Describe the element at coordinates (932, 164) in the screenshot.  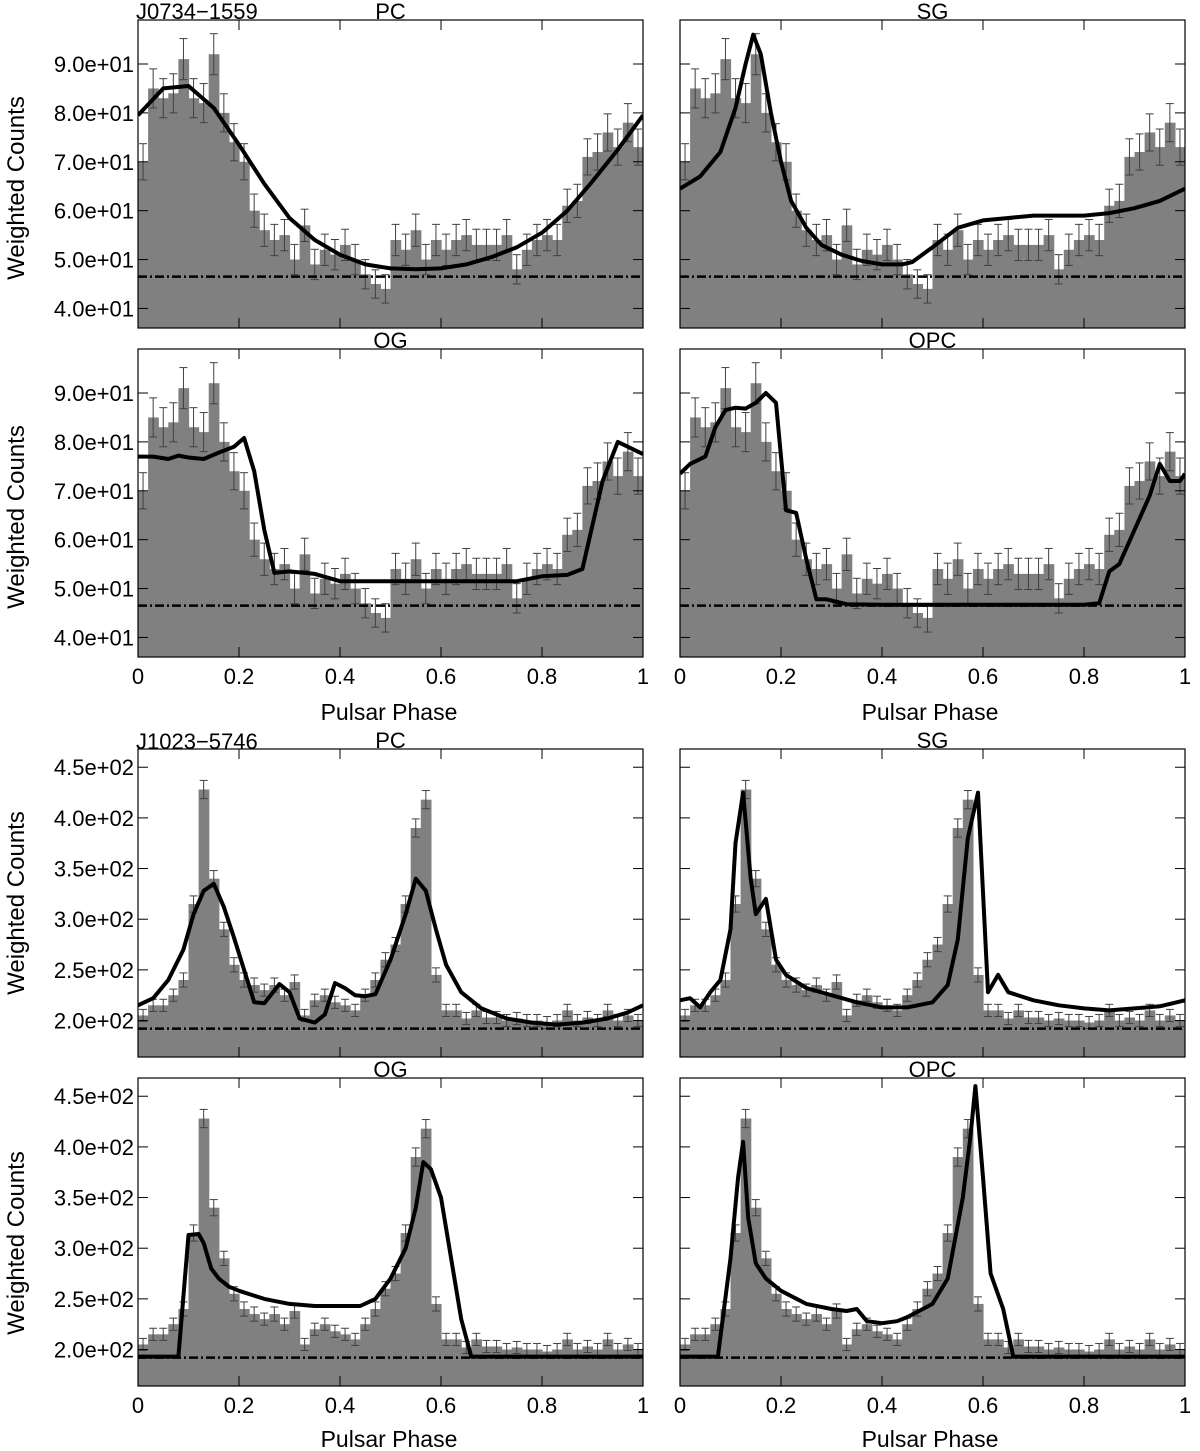
I see `panel-j0734-sg: SG` at that location.